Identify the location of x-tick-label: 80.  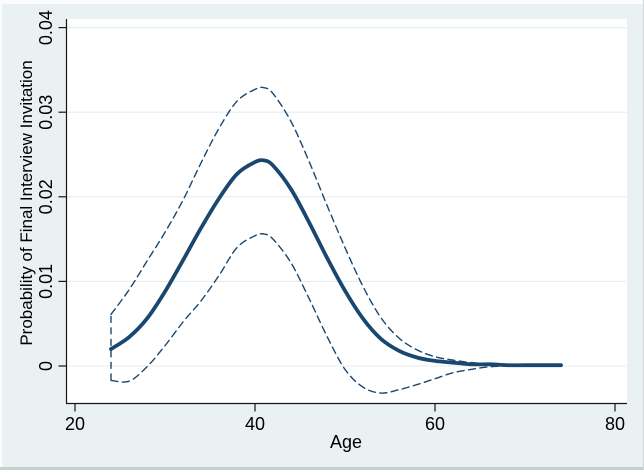
(615, 424).